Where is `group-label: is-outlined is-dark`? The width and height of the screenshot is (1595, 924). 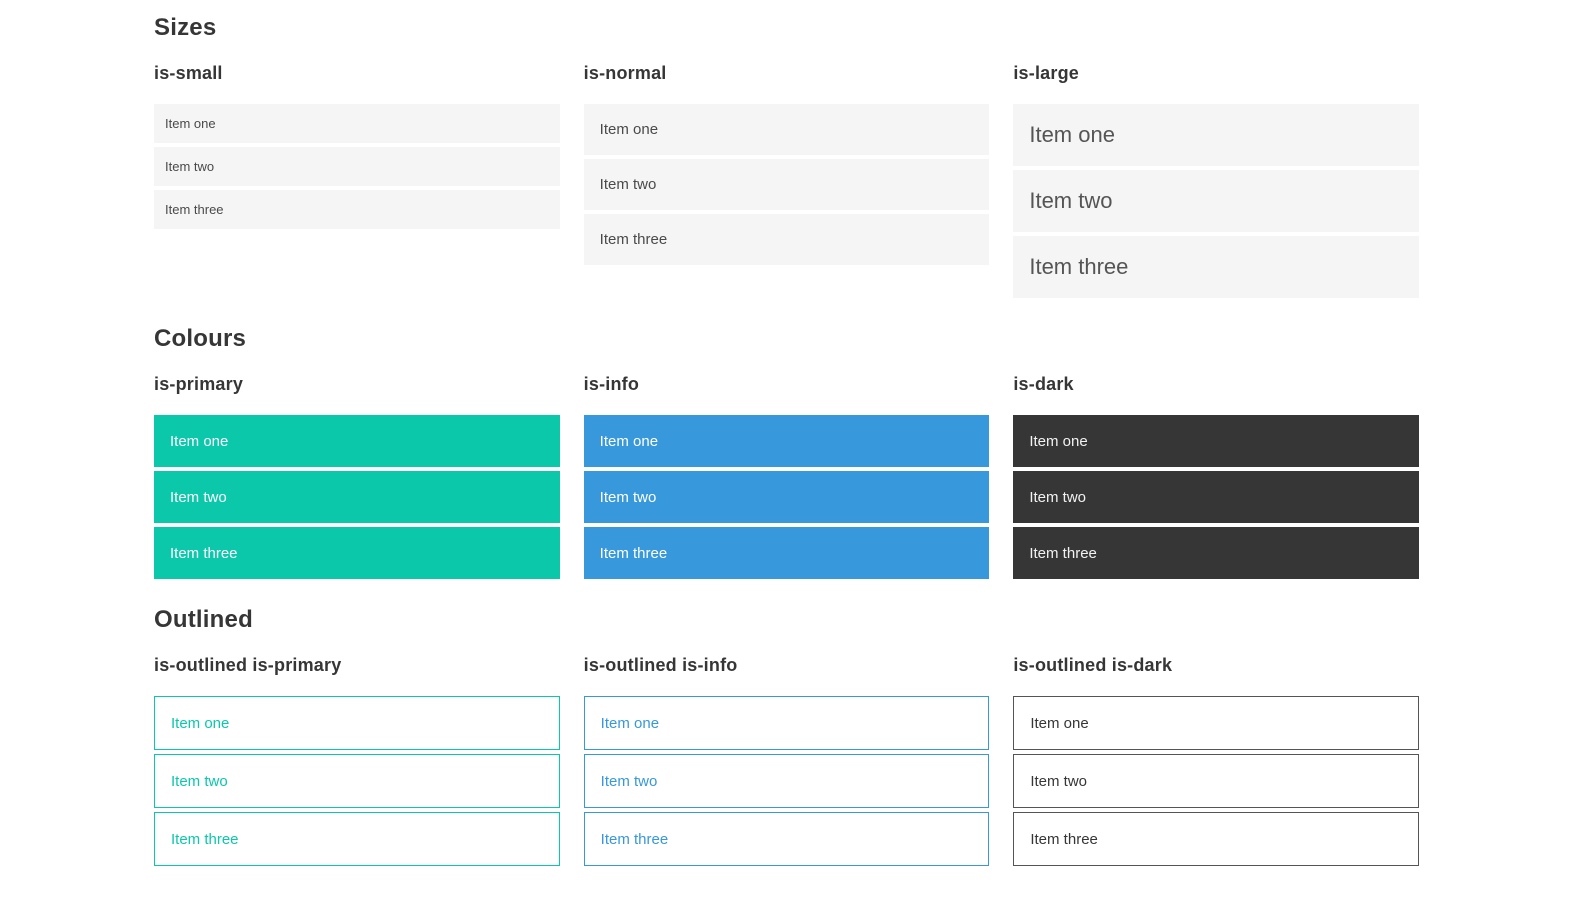 group-label: is-outlined is-dark is located at coordinates (1093, 665).